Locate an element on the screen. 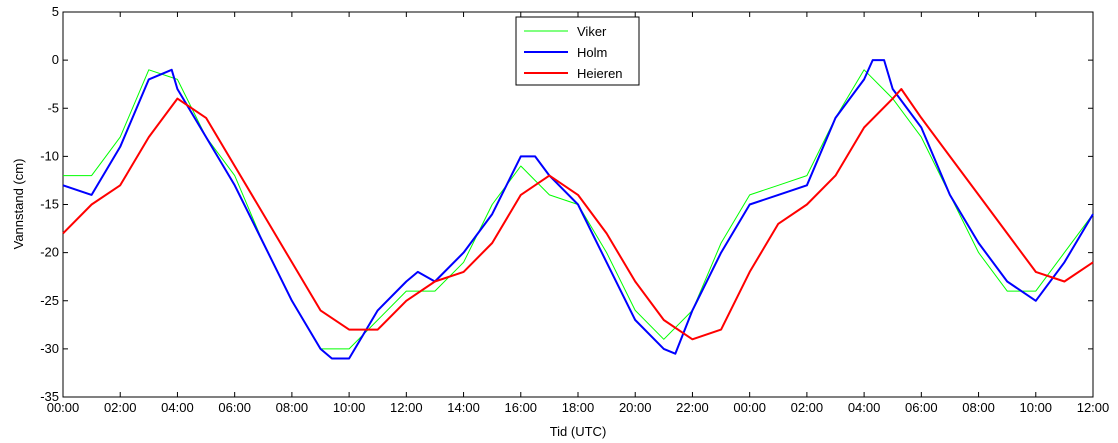  y-tick-label: -25 is located at coordinates (49, 300).